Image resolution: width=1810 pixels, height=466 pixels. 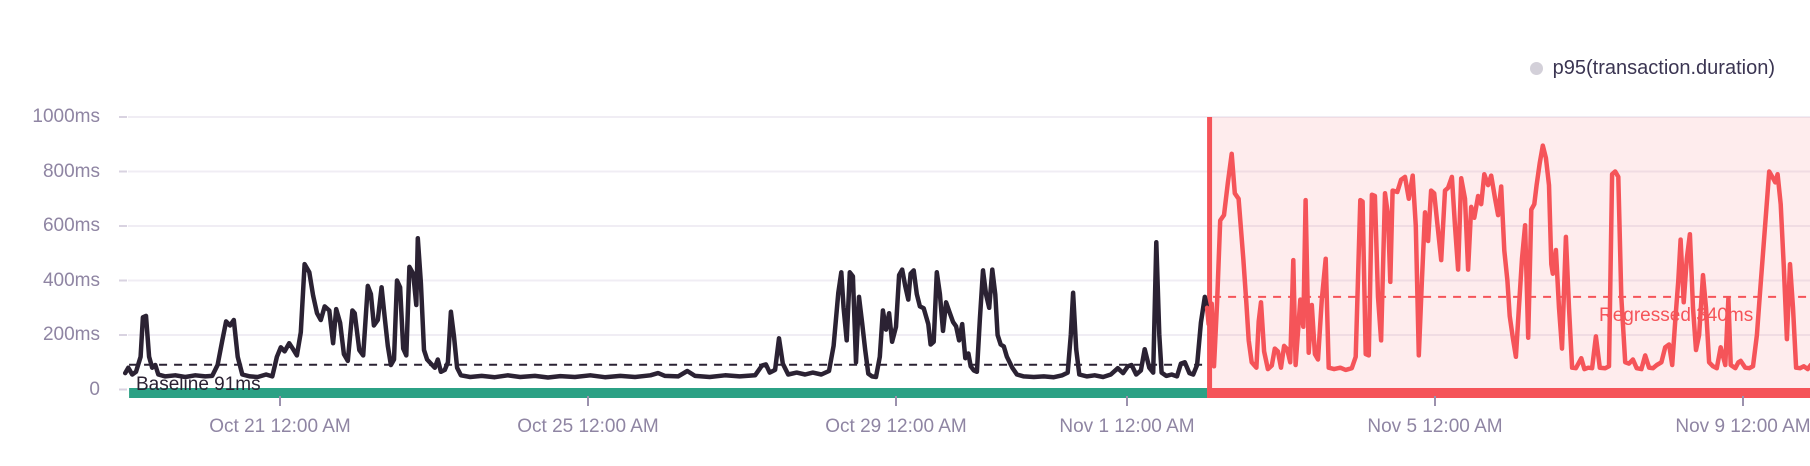 I want to click on legend-series-dot-icon, so click(x=1536, y=68).